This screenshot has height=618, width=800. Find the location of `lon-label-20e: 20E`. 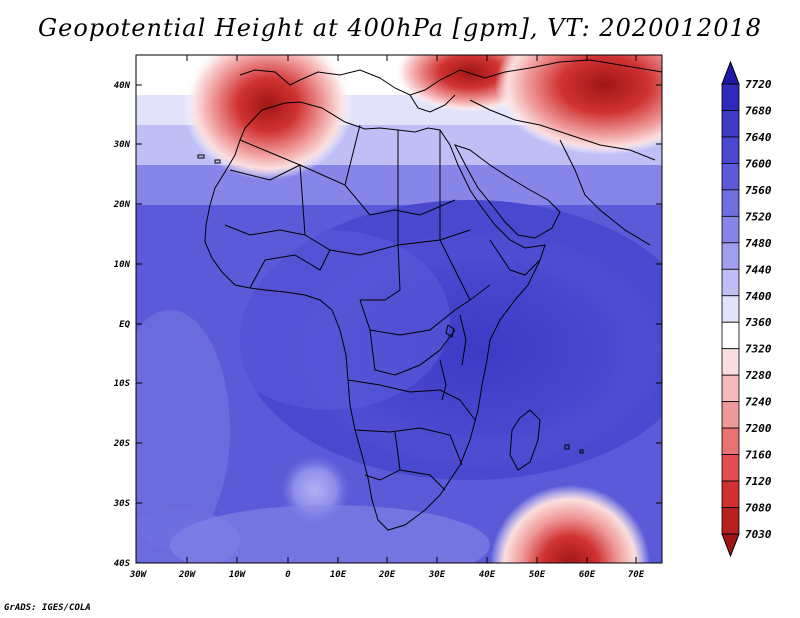

lon-label-20e: 20E is located at coordinates (387, 575).